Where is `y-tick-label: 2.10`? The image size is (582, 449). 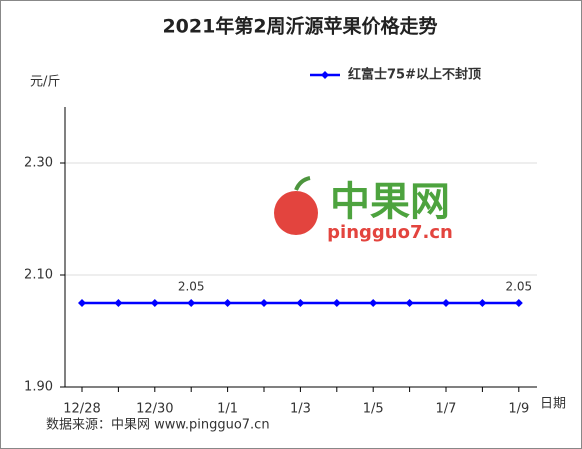 y-tick-label: 2.10 is located at coordinates (38, 275).